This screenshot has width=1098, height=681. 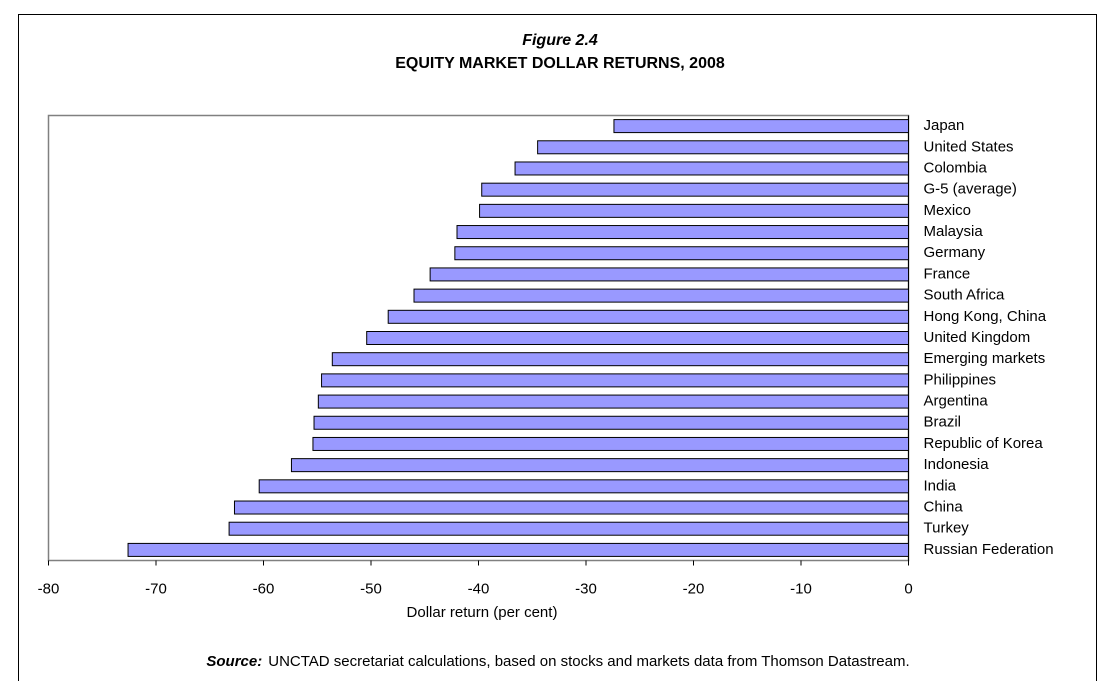 What do you see at coordinates (560, 63) in the screenshot?
I see `chart-title: EQUITY MARKET DOLLAR RETURNS, 2008` at bounding box center [560, 63].